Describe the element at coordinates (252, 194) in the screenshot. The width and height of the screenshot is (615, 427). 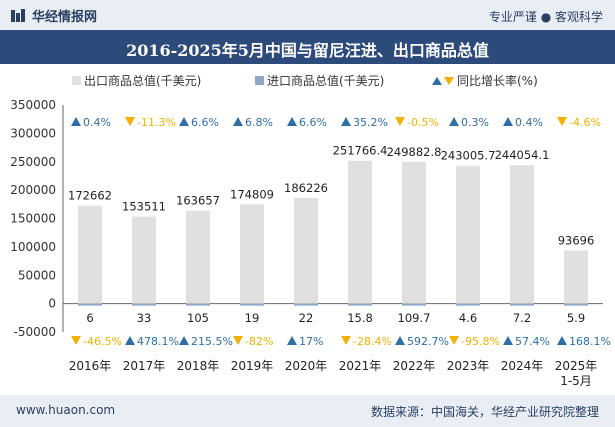
I see `export-value-label: 174809` at that location.